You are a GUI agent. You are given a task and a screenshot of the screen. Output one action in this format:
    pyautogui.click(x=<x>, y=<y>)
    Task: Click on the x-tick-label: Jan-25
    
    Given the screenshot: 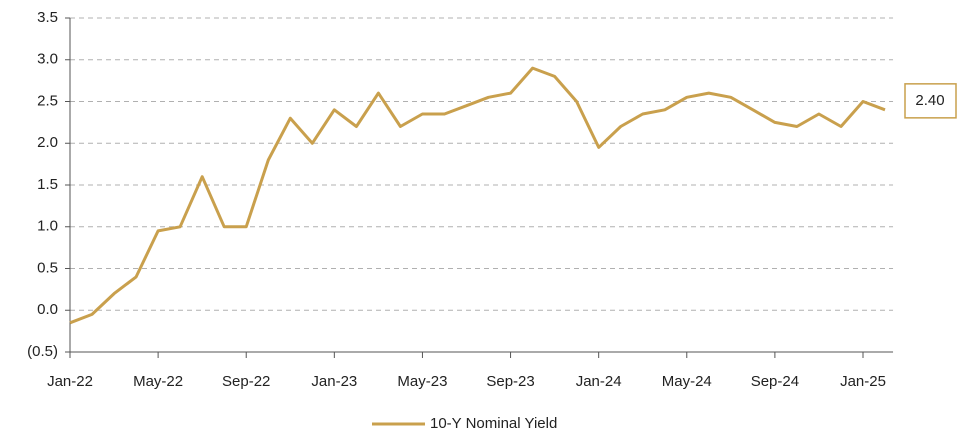 What is the action you would take?
    pyautogui.click(x=863, y=381)
    